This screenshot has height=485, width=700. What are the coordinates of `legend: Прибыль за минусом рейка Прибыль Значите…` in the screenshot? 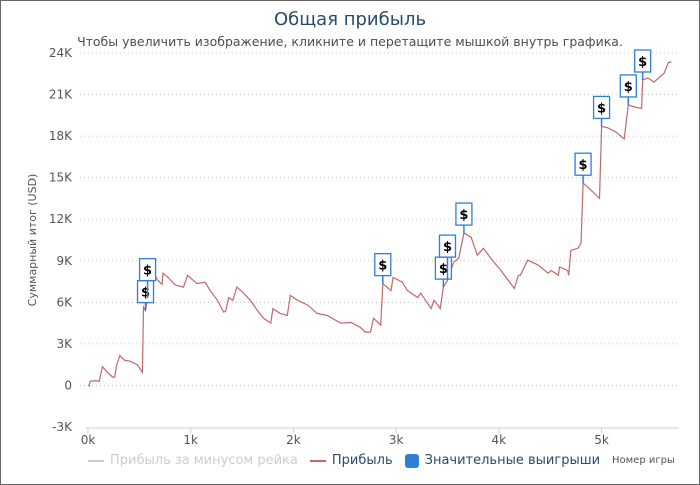 It's located at (350, 460).